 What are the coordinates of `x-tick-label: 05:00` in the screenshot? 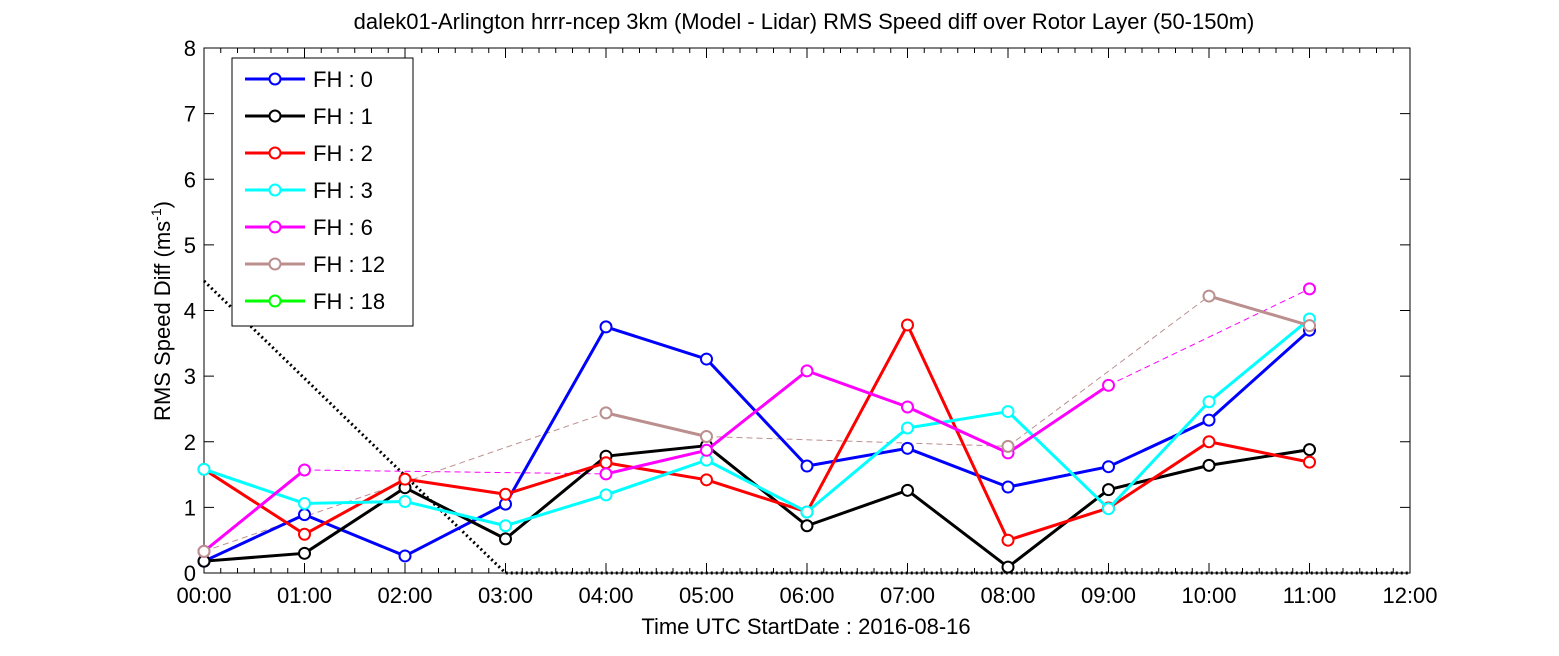 It's located at (706, 595).